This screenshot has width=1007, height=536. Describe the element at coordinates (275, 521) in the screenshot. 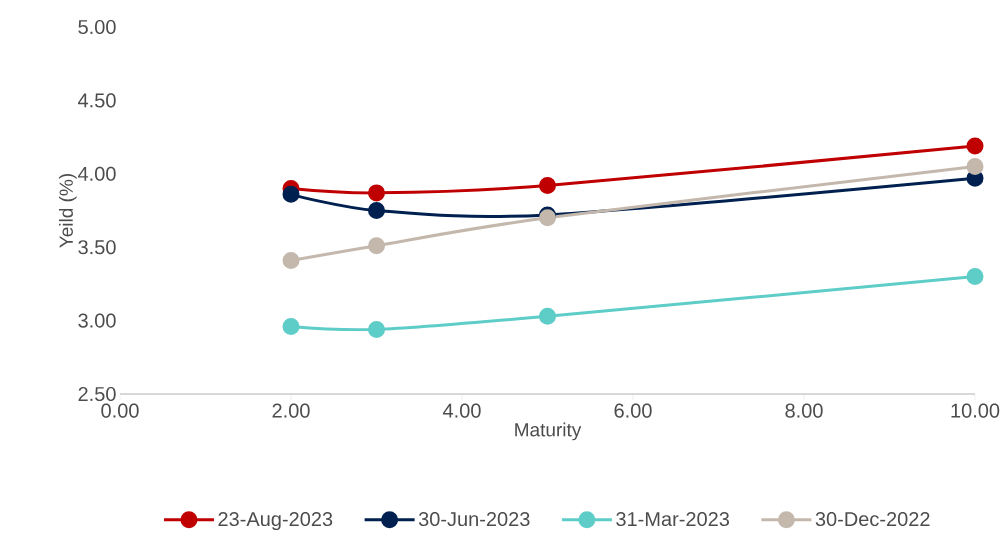

I see `legend-label: 23-Aug-2023` at that location.